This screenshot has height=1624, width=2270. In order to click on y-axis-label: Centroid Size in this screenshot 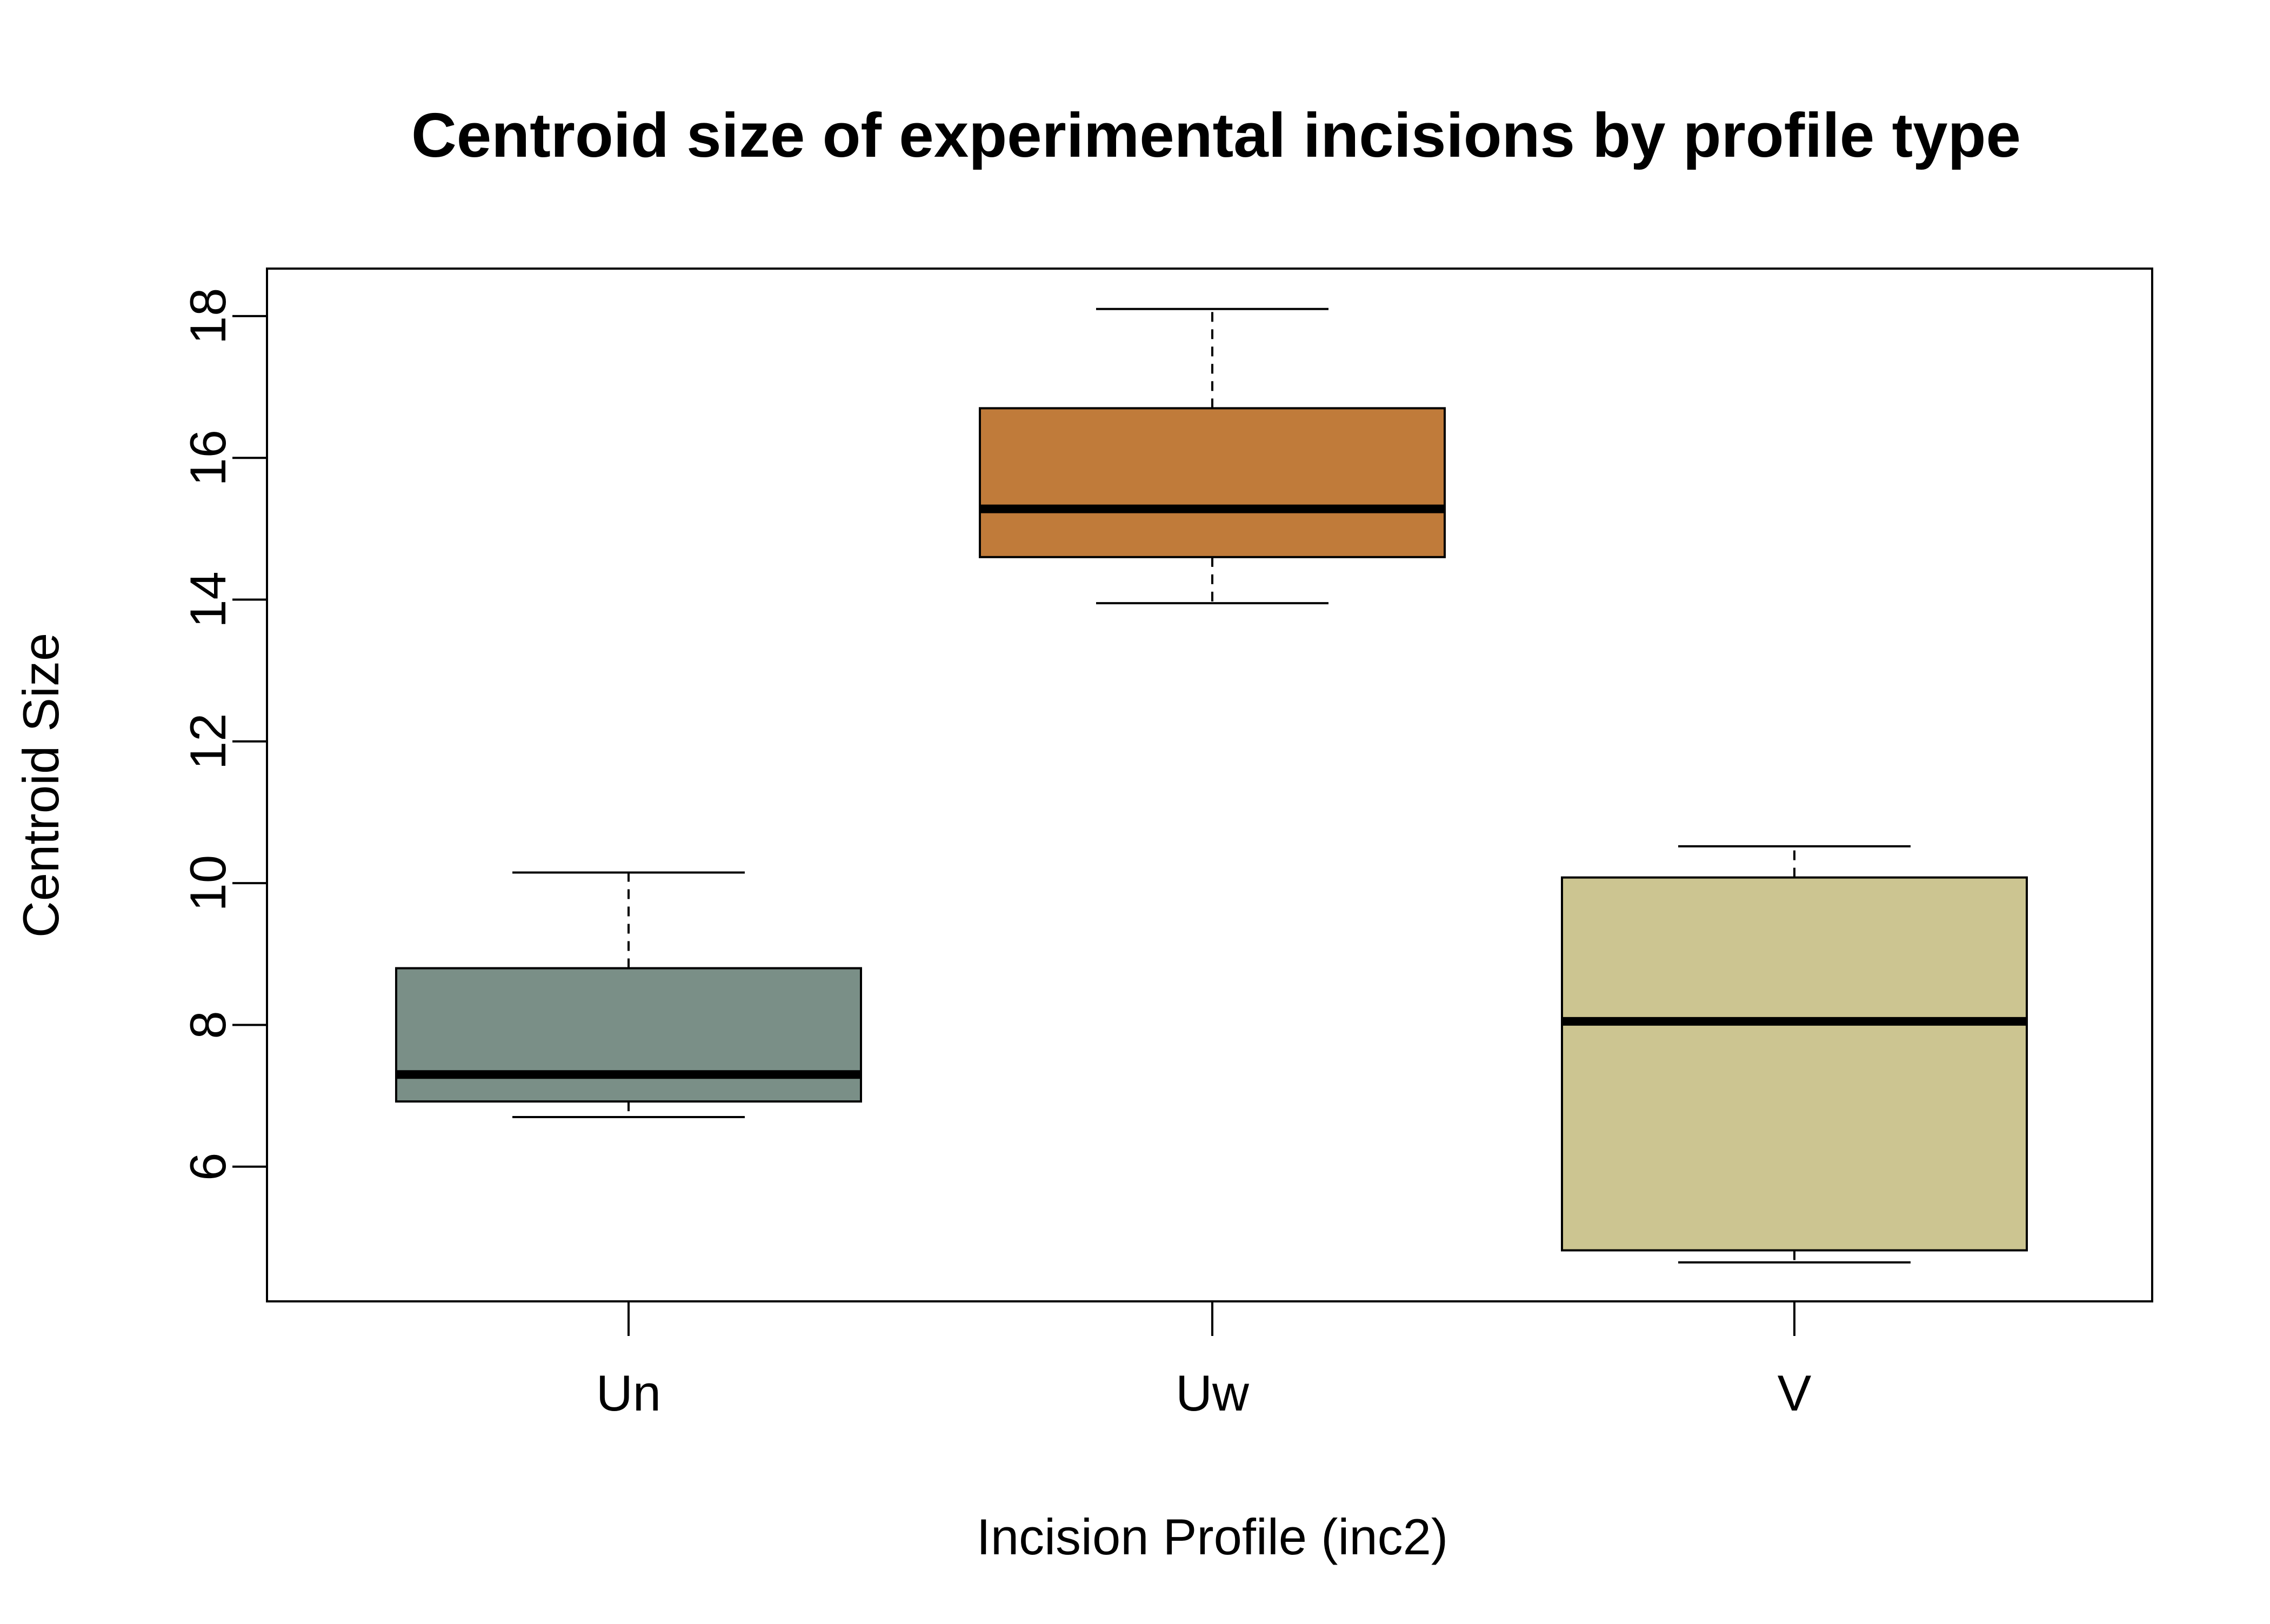, I will do `click(40, 785)`.